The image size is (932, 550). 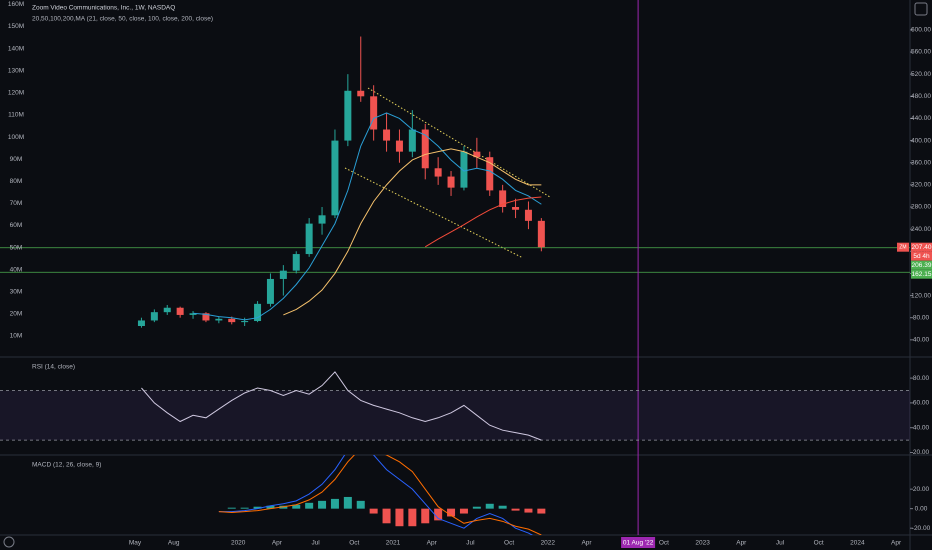 What do you see at coordinates (66, 465) in the screenshot?
I see `macd-title: MACD (12, 26, close, 9)` at bounding box center [66, 465].